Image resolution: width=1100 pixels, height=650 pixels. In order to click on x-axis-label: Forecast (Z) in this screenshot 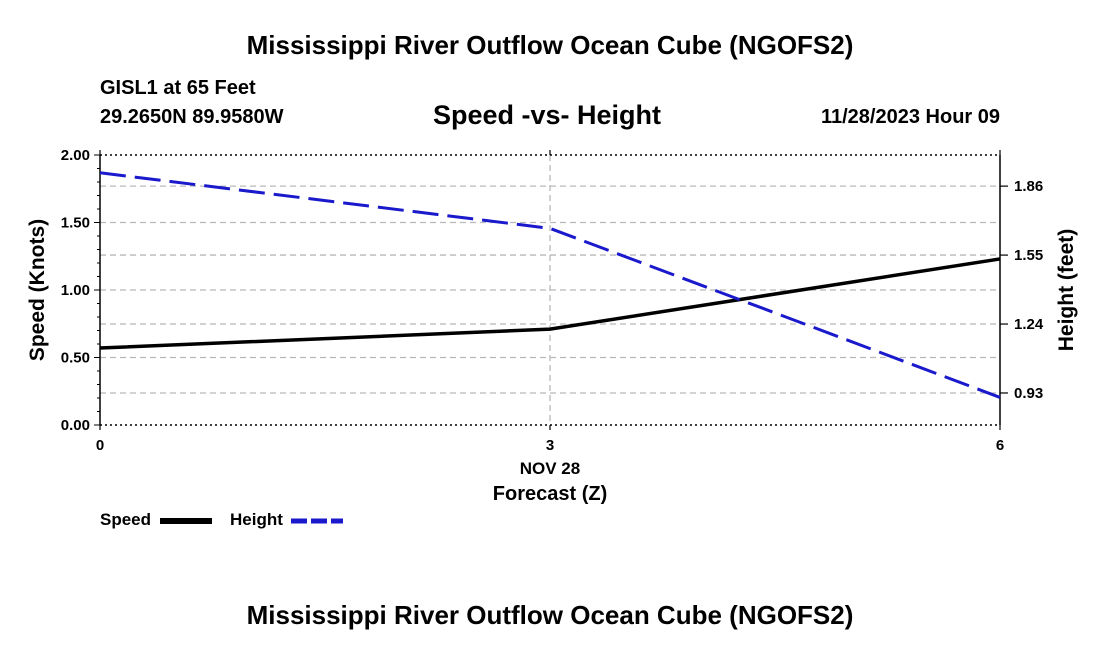, I will do `click(550, 494)`.